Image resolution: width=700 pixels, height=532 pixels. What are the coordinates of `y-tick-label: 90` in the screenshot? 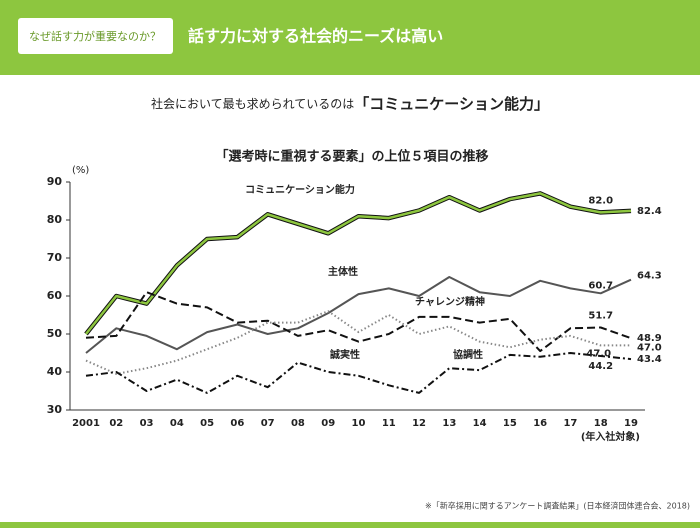 It's located at (55, 181).